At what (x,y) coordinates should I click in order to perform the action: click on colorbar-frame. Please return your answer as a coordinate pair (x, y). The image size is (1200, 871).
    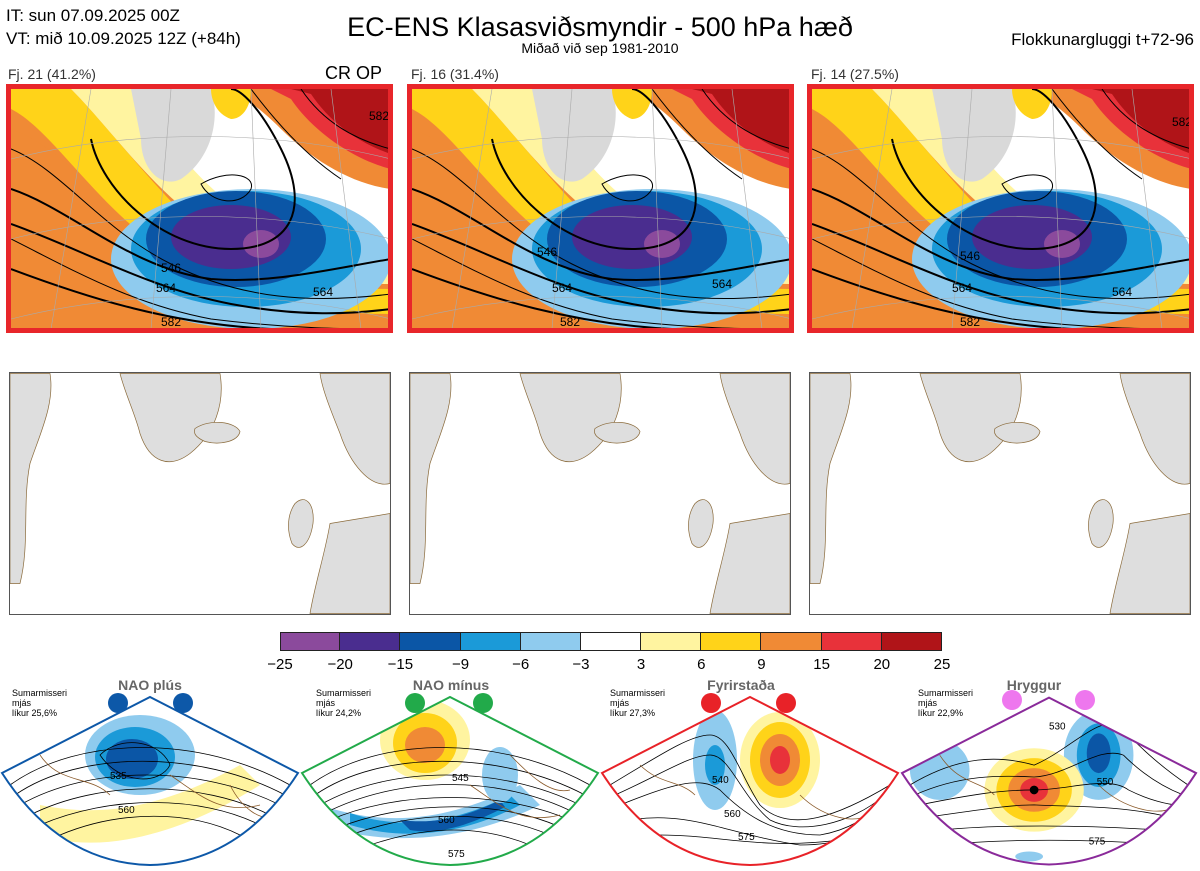
    Looking at the image, I should click on (611, 641).